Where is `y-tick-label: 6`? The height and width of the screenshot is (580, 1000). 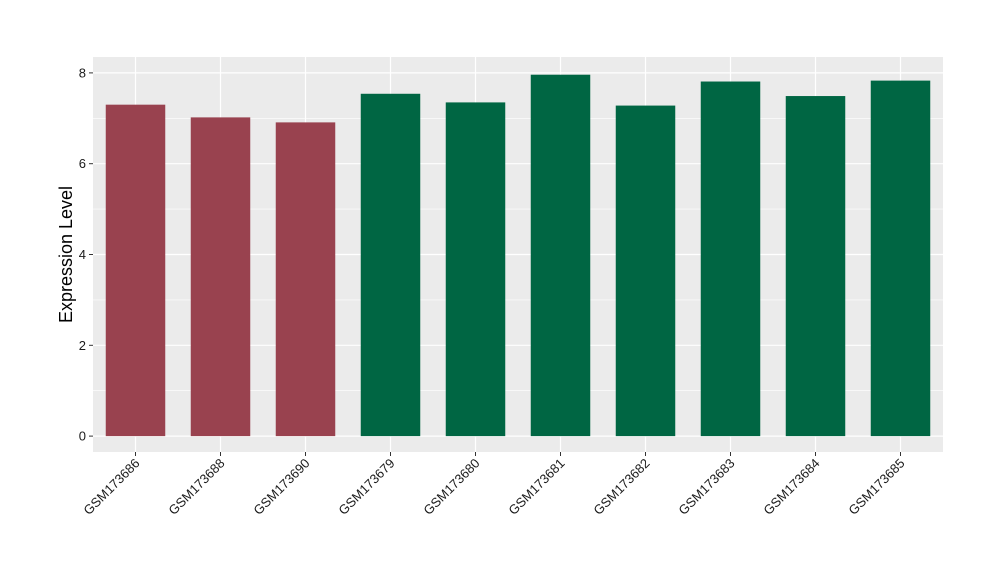 y-tick-label: 6 is located at coordinates (82, 163).